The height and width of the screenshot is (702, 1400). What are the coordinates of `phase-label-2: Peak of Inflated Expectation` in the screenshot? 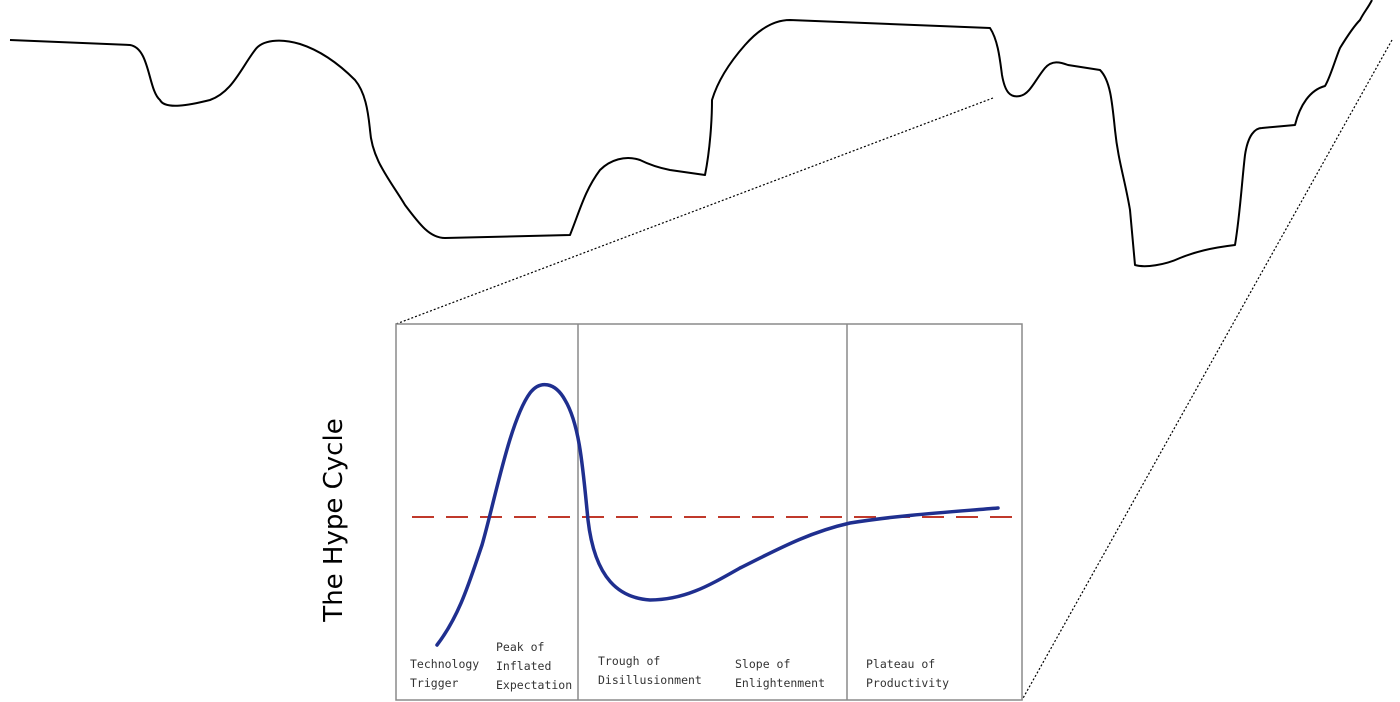 It's located at (534, 666).